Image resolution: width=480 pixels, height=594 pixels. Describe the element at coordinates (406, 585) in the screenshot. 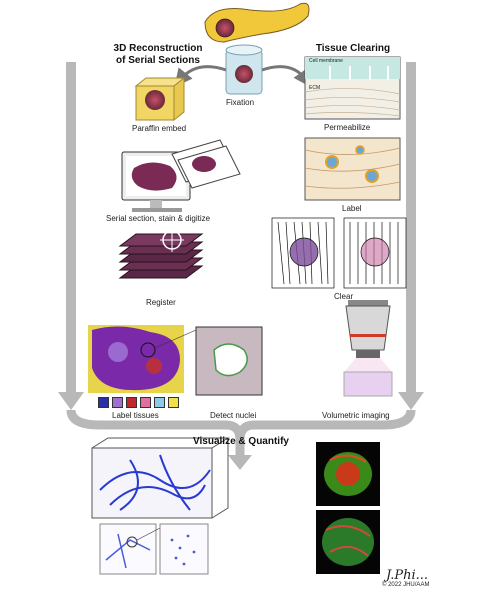

I see `copyright-credit: © 2022 JHU/AAM` at that location.